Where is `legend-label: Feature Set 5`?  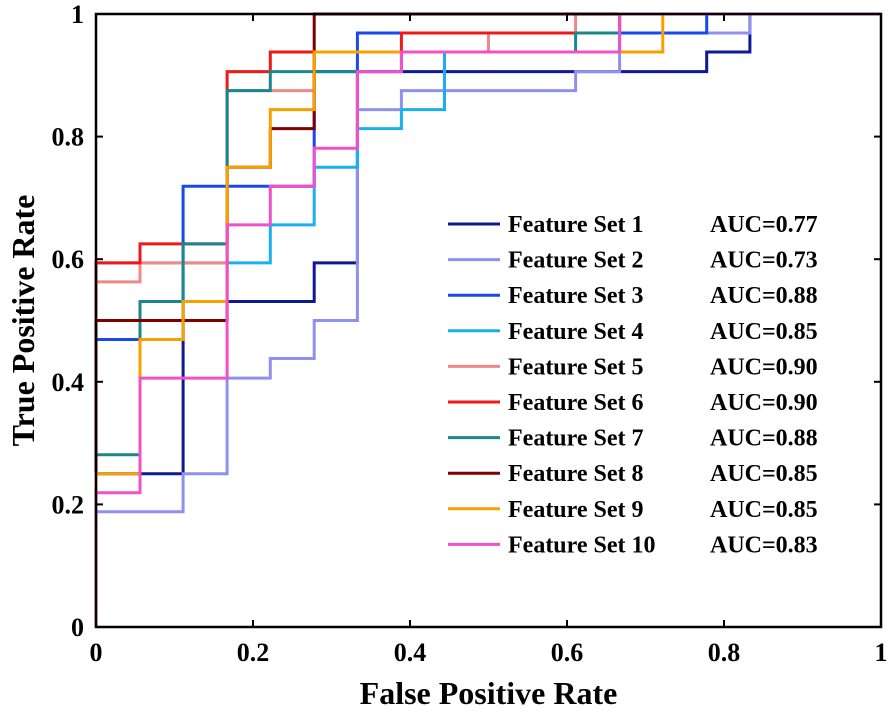 legend-label: Feature Set 5 is located at coordinates (576, 367).